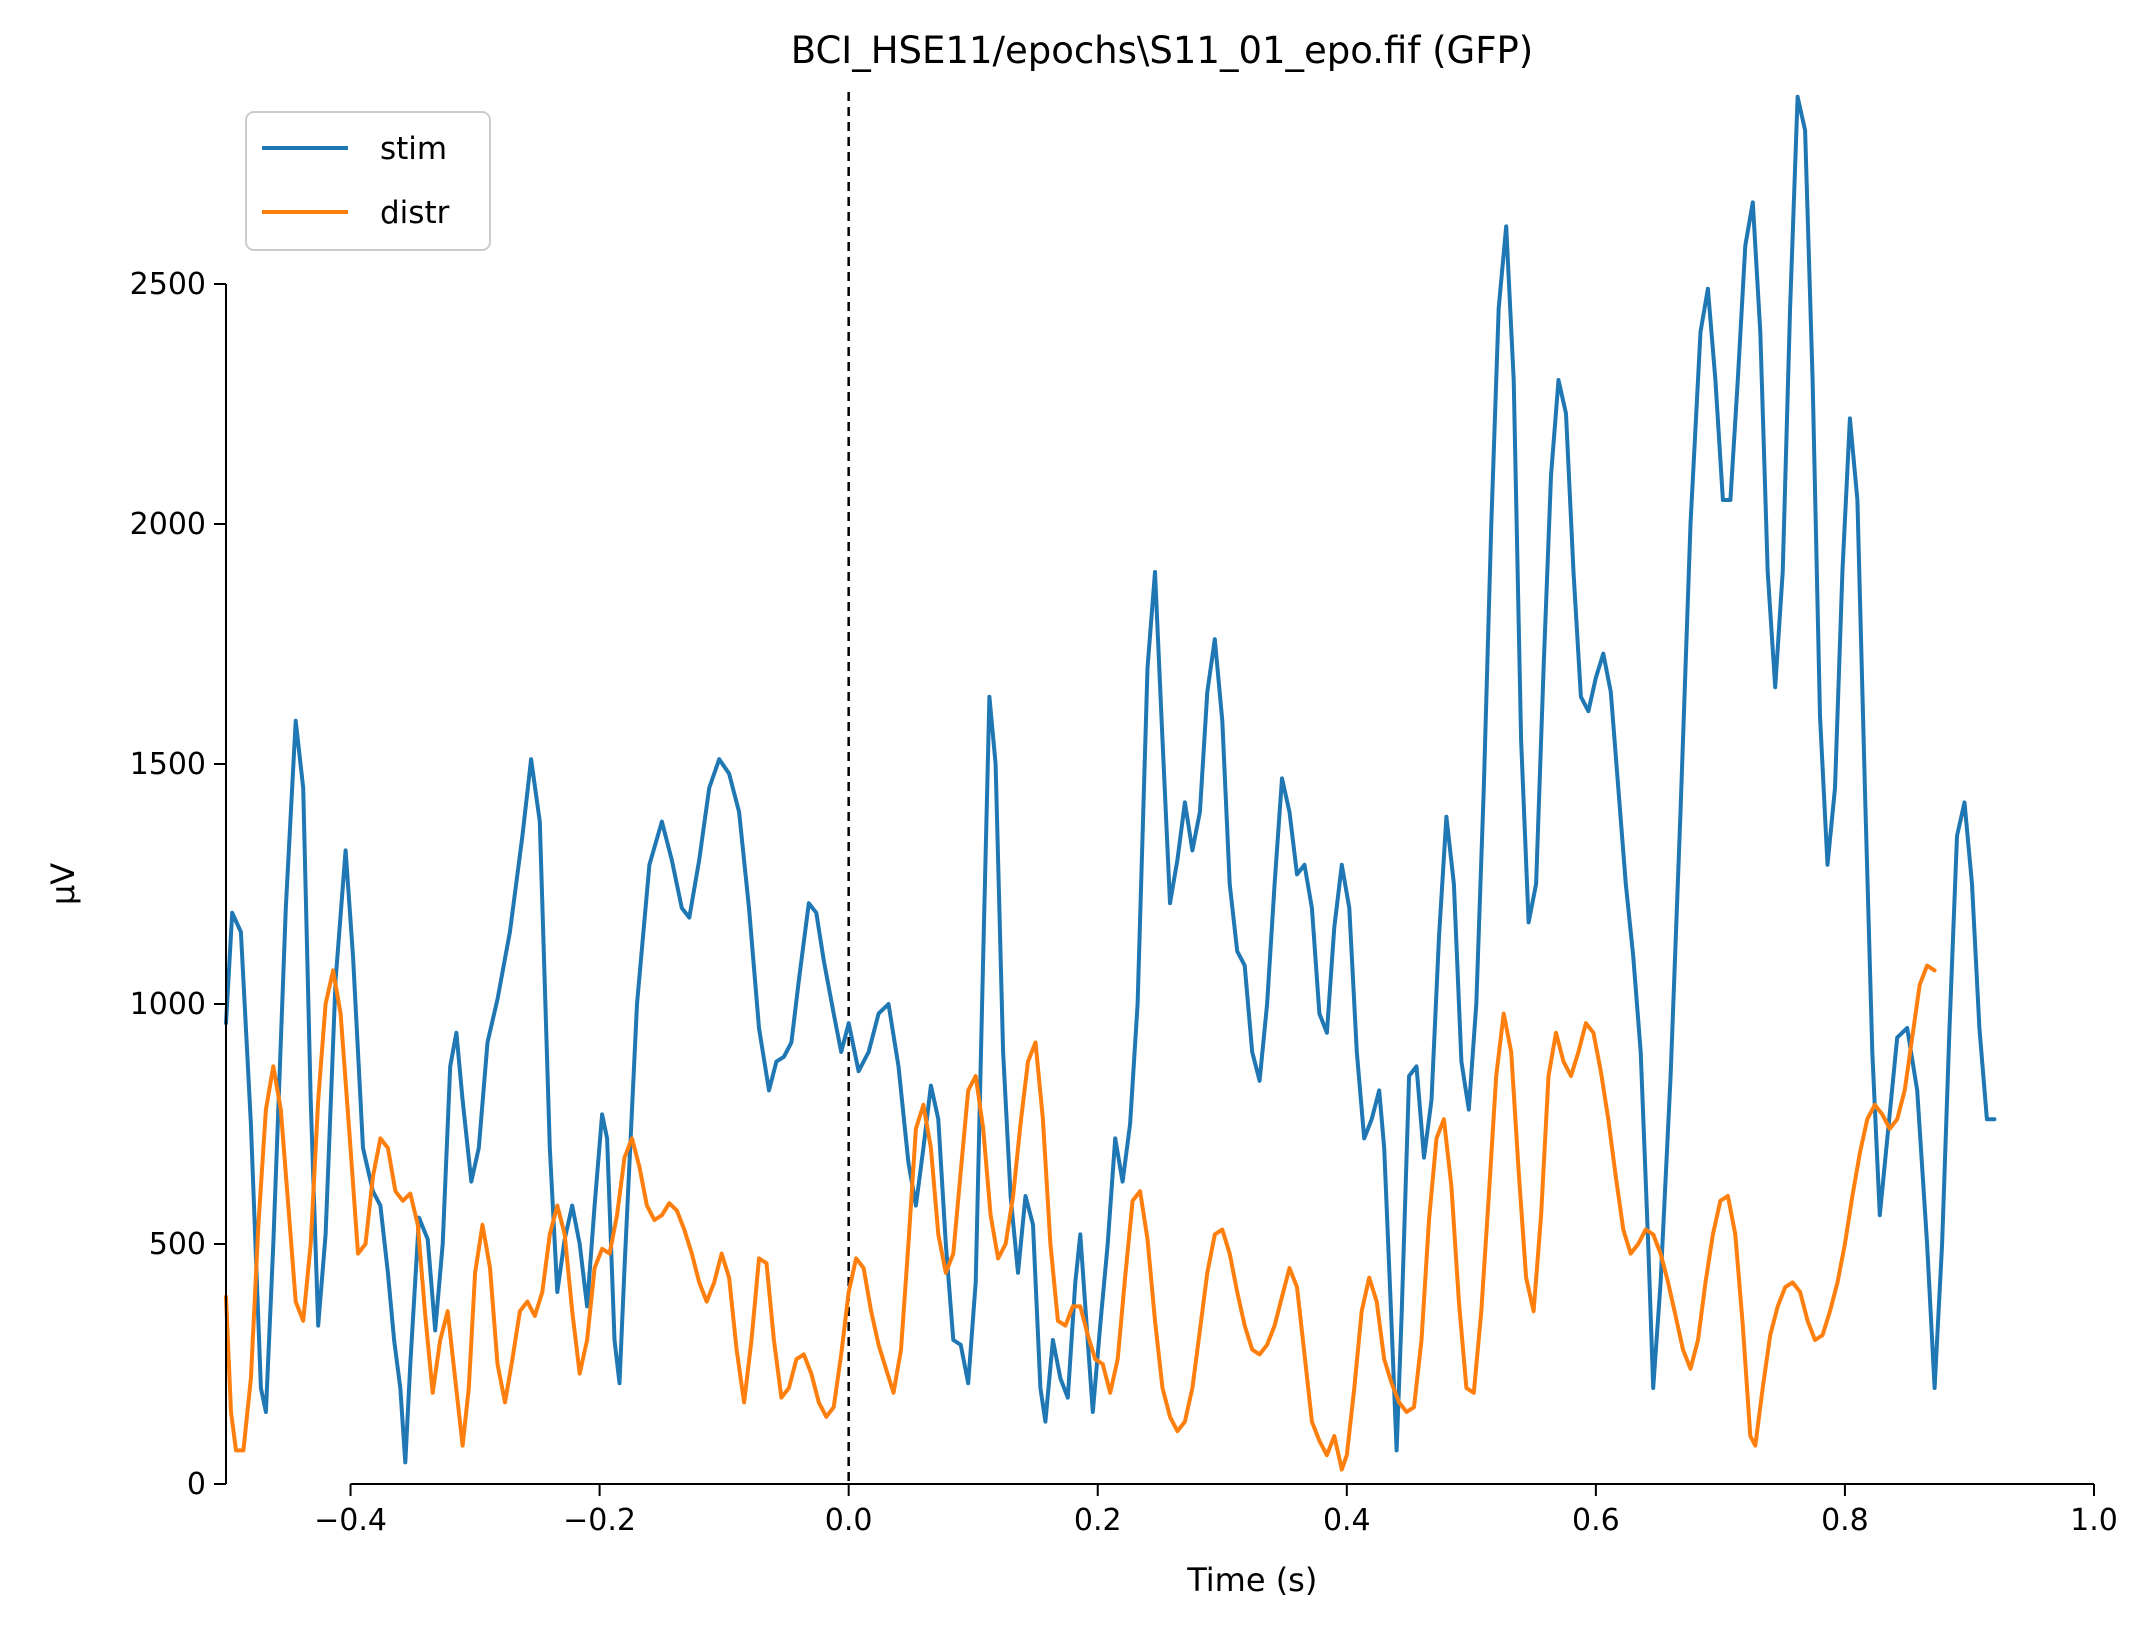  I want to click on y-tick-label: 2500, so click(168, 284).